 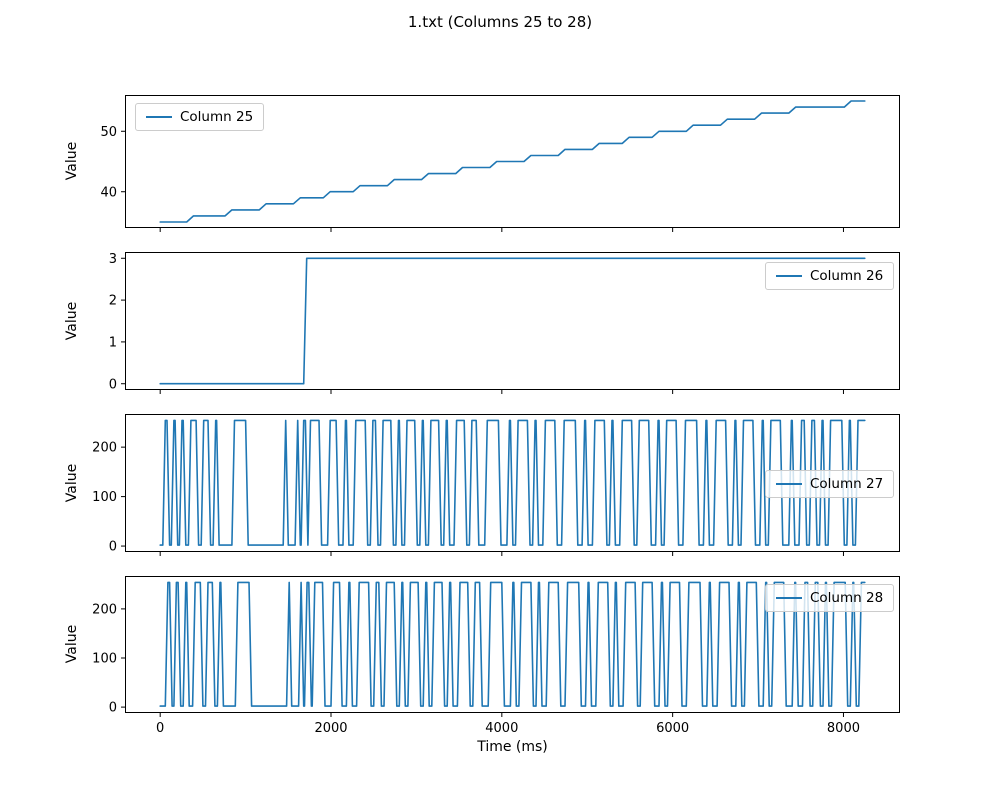 What do you see at coordinates (113, 259) in the screenshot?
I see `y-tick-label: 3` at bounding box center [113, 259].